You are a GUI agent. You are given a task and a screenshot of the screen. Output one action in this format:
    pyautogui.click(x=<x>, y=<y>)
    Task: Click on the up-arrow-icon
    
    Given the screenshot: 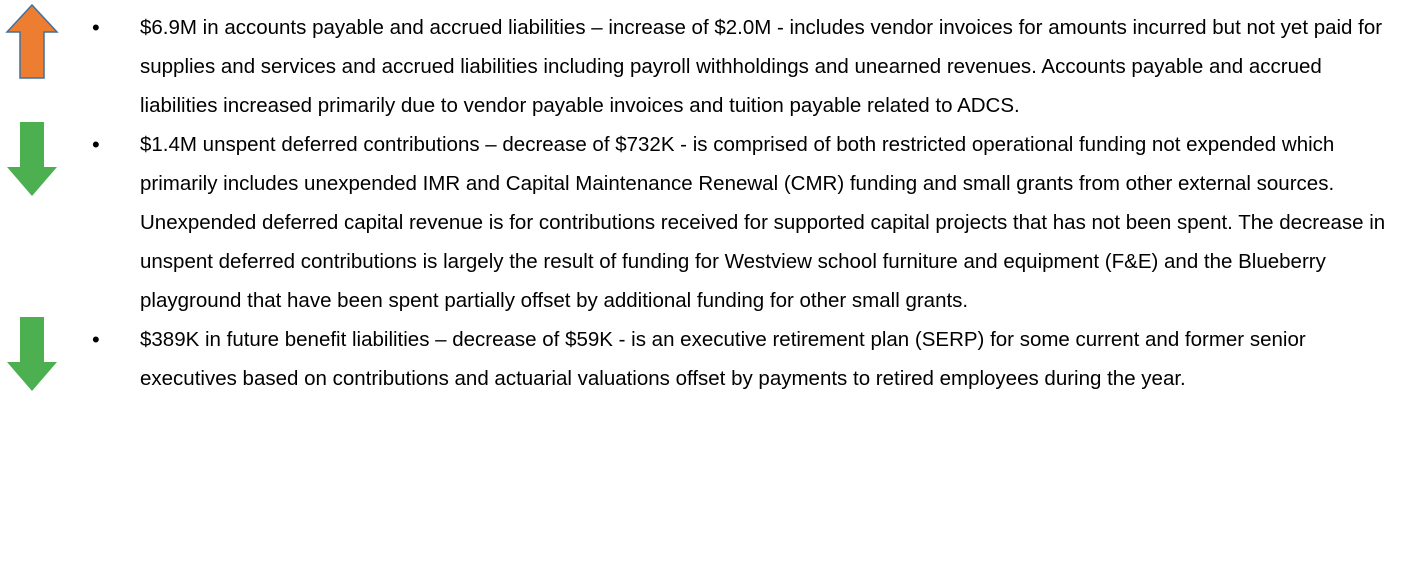 What is the action you would take?
    pyautogui.click(x=32, y=41)
    